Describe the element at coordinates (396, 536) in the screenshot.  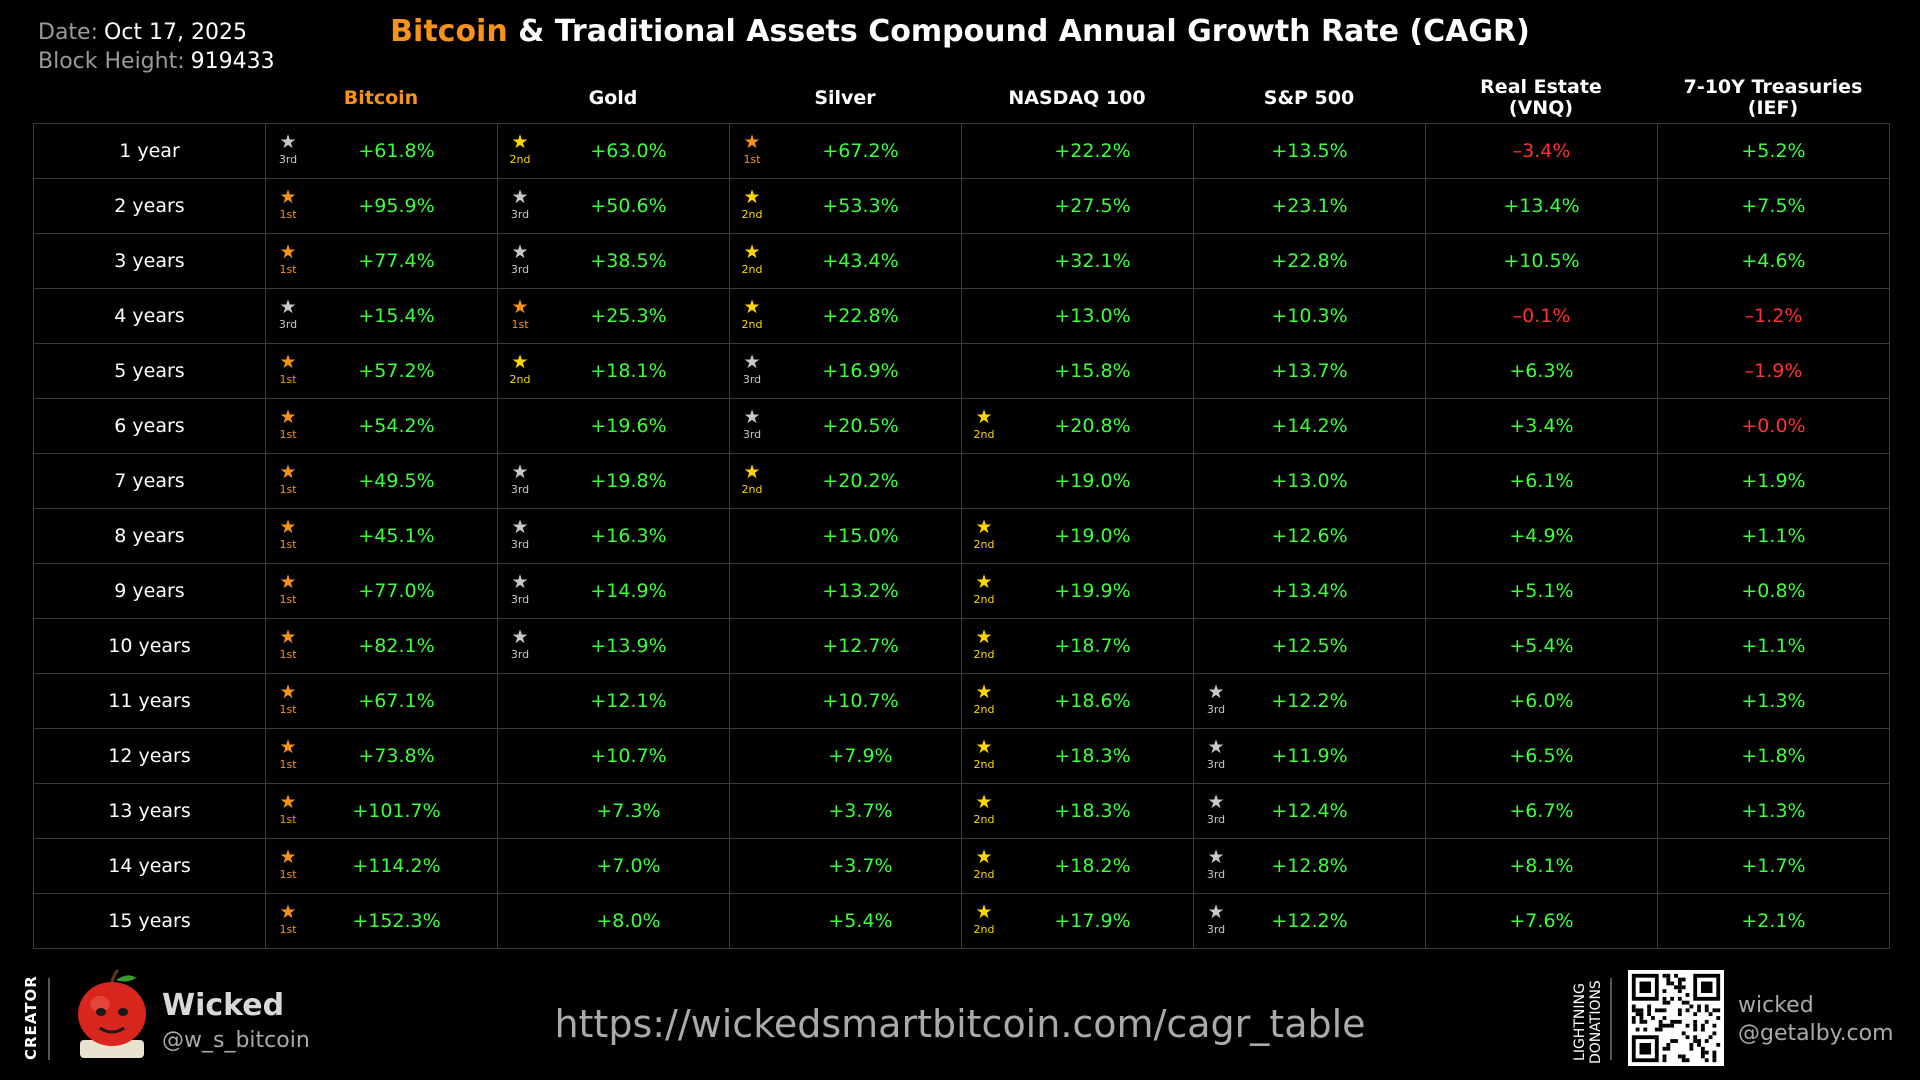
I see `cagr-value: +45.1%` at that location.